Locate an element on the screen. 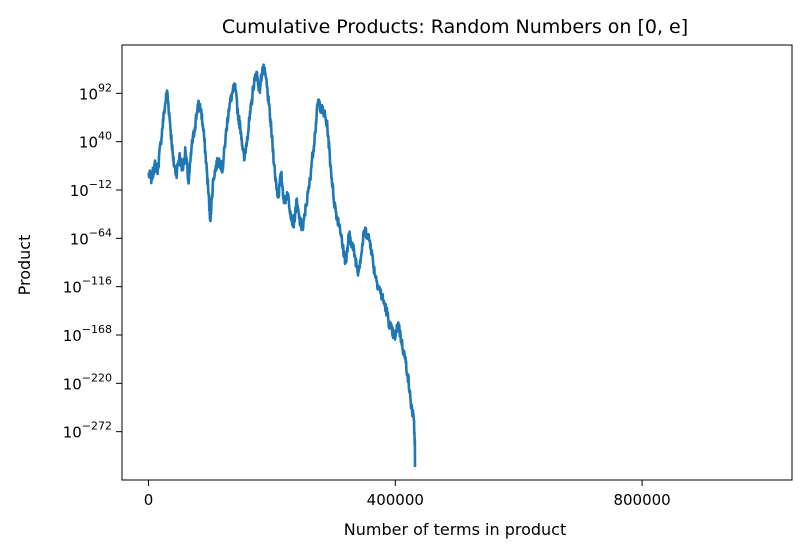  y-tick-label: 10−168 is located at coordinates (87, 334).